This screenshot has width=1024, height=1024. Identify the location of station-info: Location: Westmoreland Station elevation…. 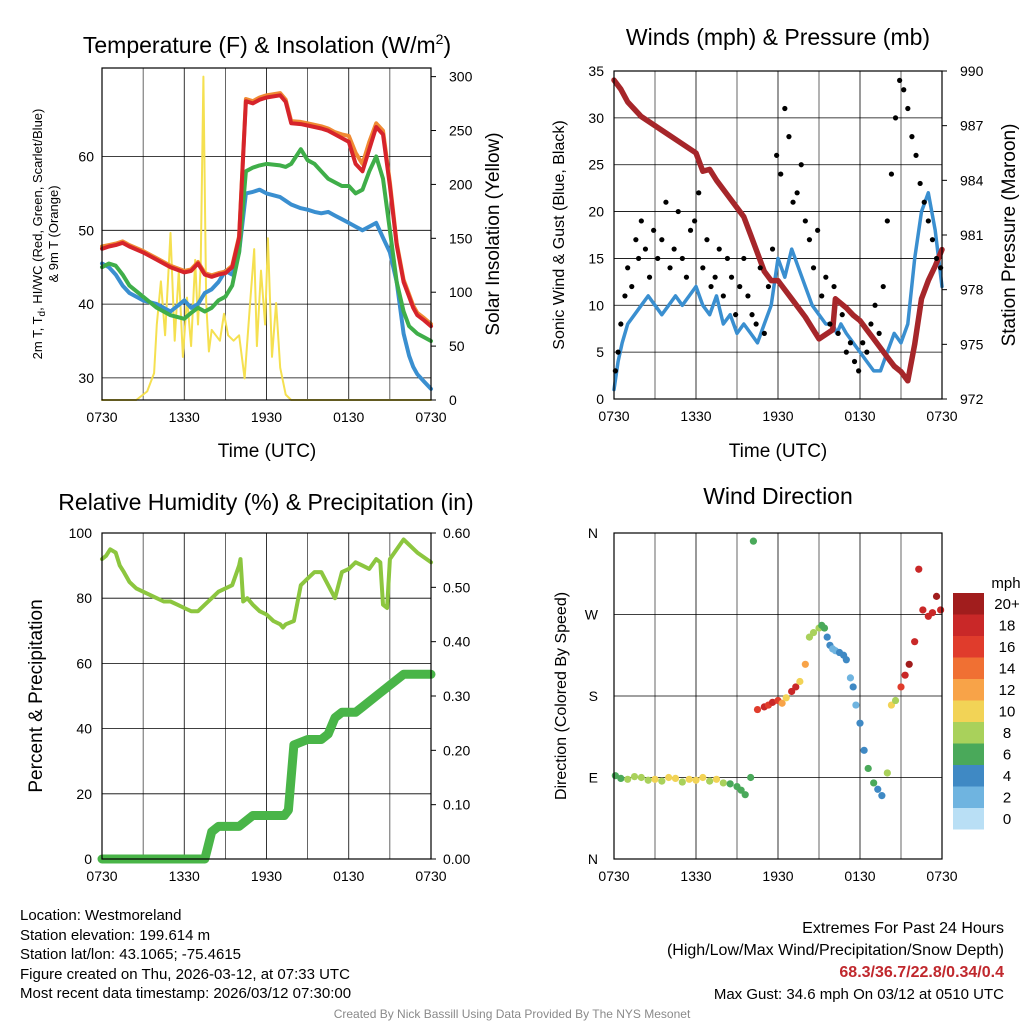
(185, 955).